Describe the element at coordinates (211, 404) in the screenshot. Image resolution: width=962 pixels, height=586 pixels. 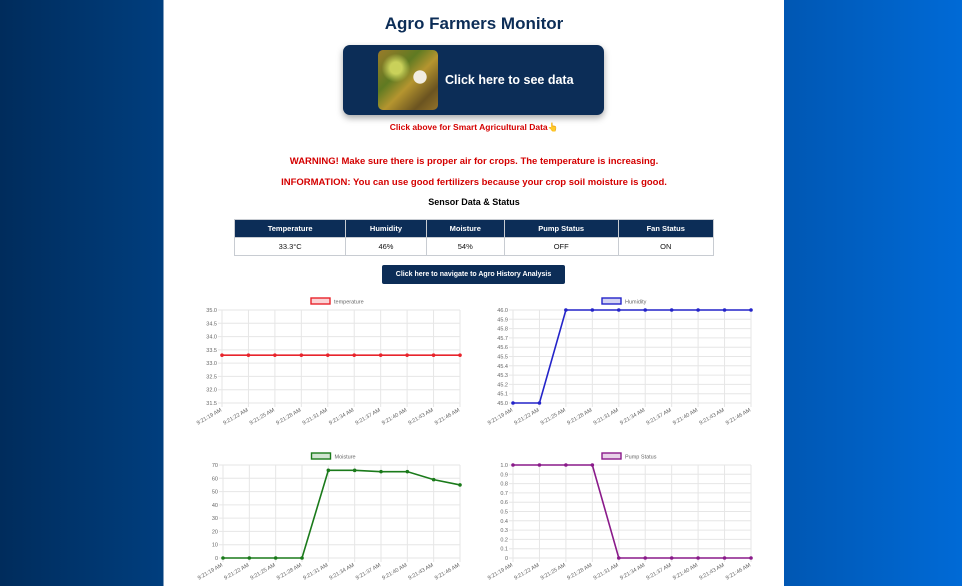
I see `y-tick-label: 31.5` at that location.